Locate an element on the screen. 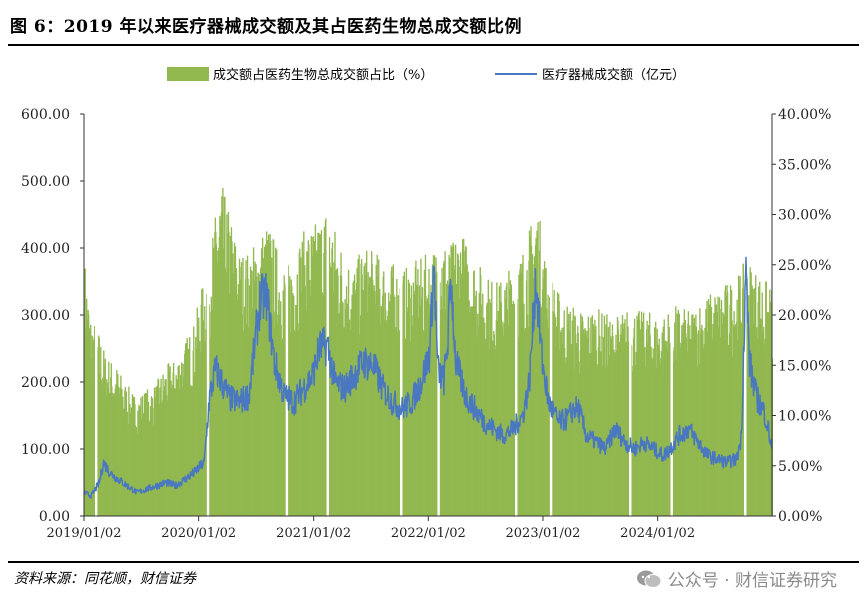 The width and height of the screenshot is (865, 604). page-title: 图 6：2019 年以来医疗器械成交额及其占医药生物总成交额比例 is located at coordinates (266, 27).